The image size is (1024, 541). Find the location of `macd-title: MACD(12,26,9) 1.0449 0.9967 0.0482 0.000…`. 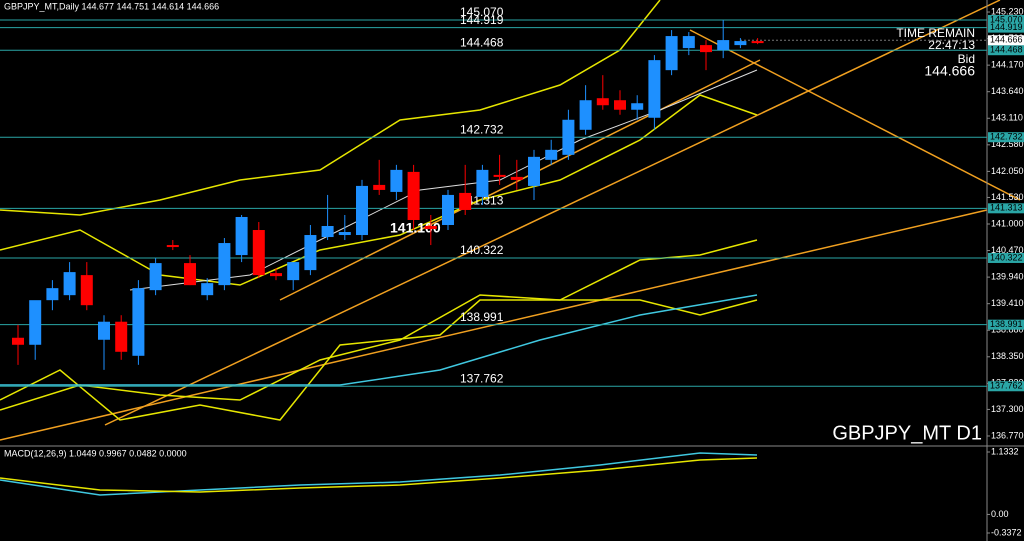

macd-title: MACD(12,26,9) 1.0449 0.9967 0.0482 0.000… is located at coordinates (95, 453).